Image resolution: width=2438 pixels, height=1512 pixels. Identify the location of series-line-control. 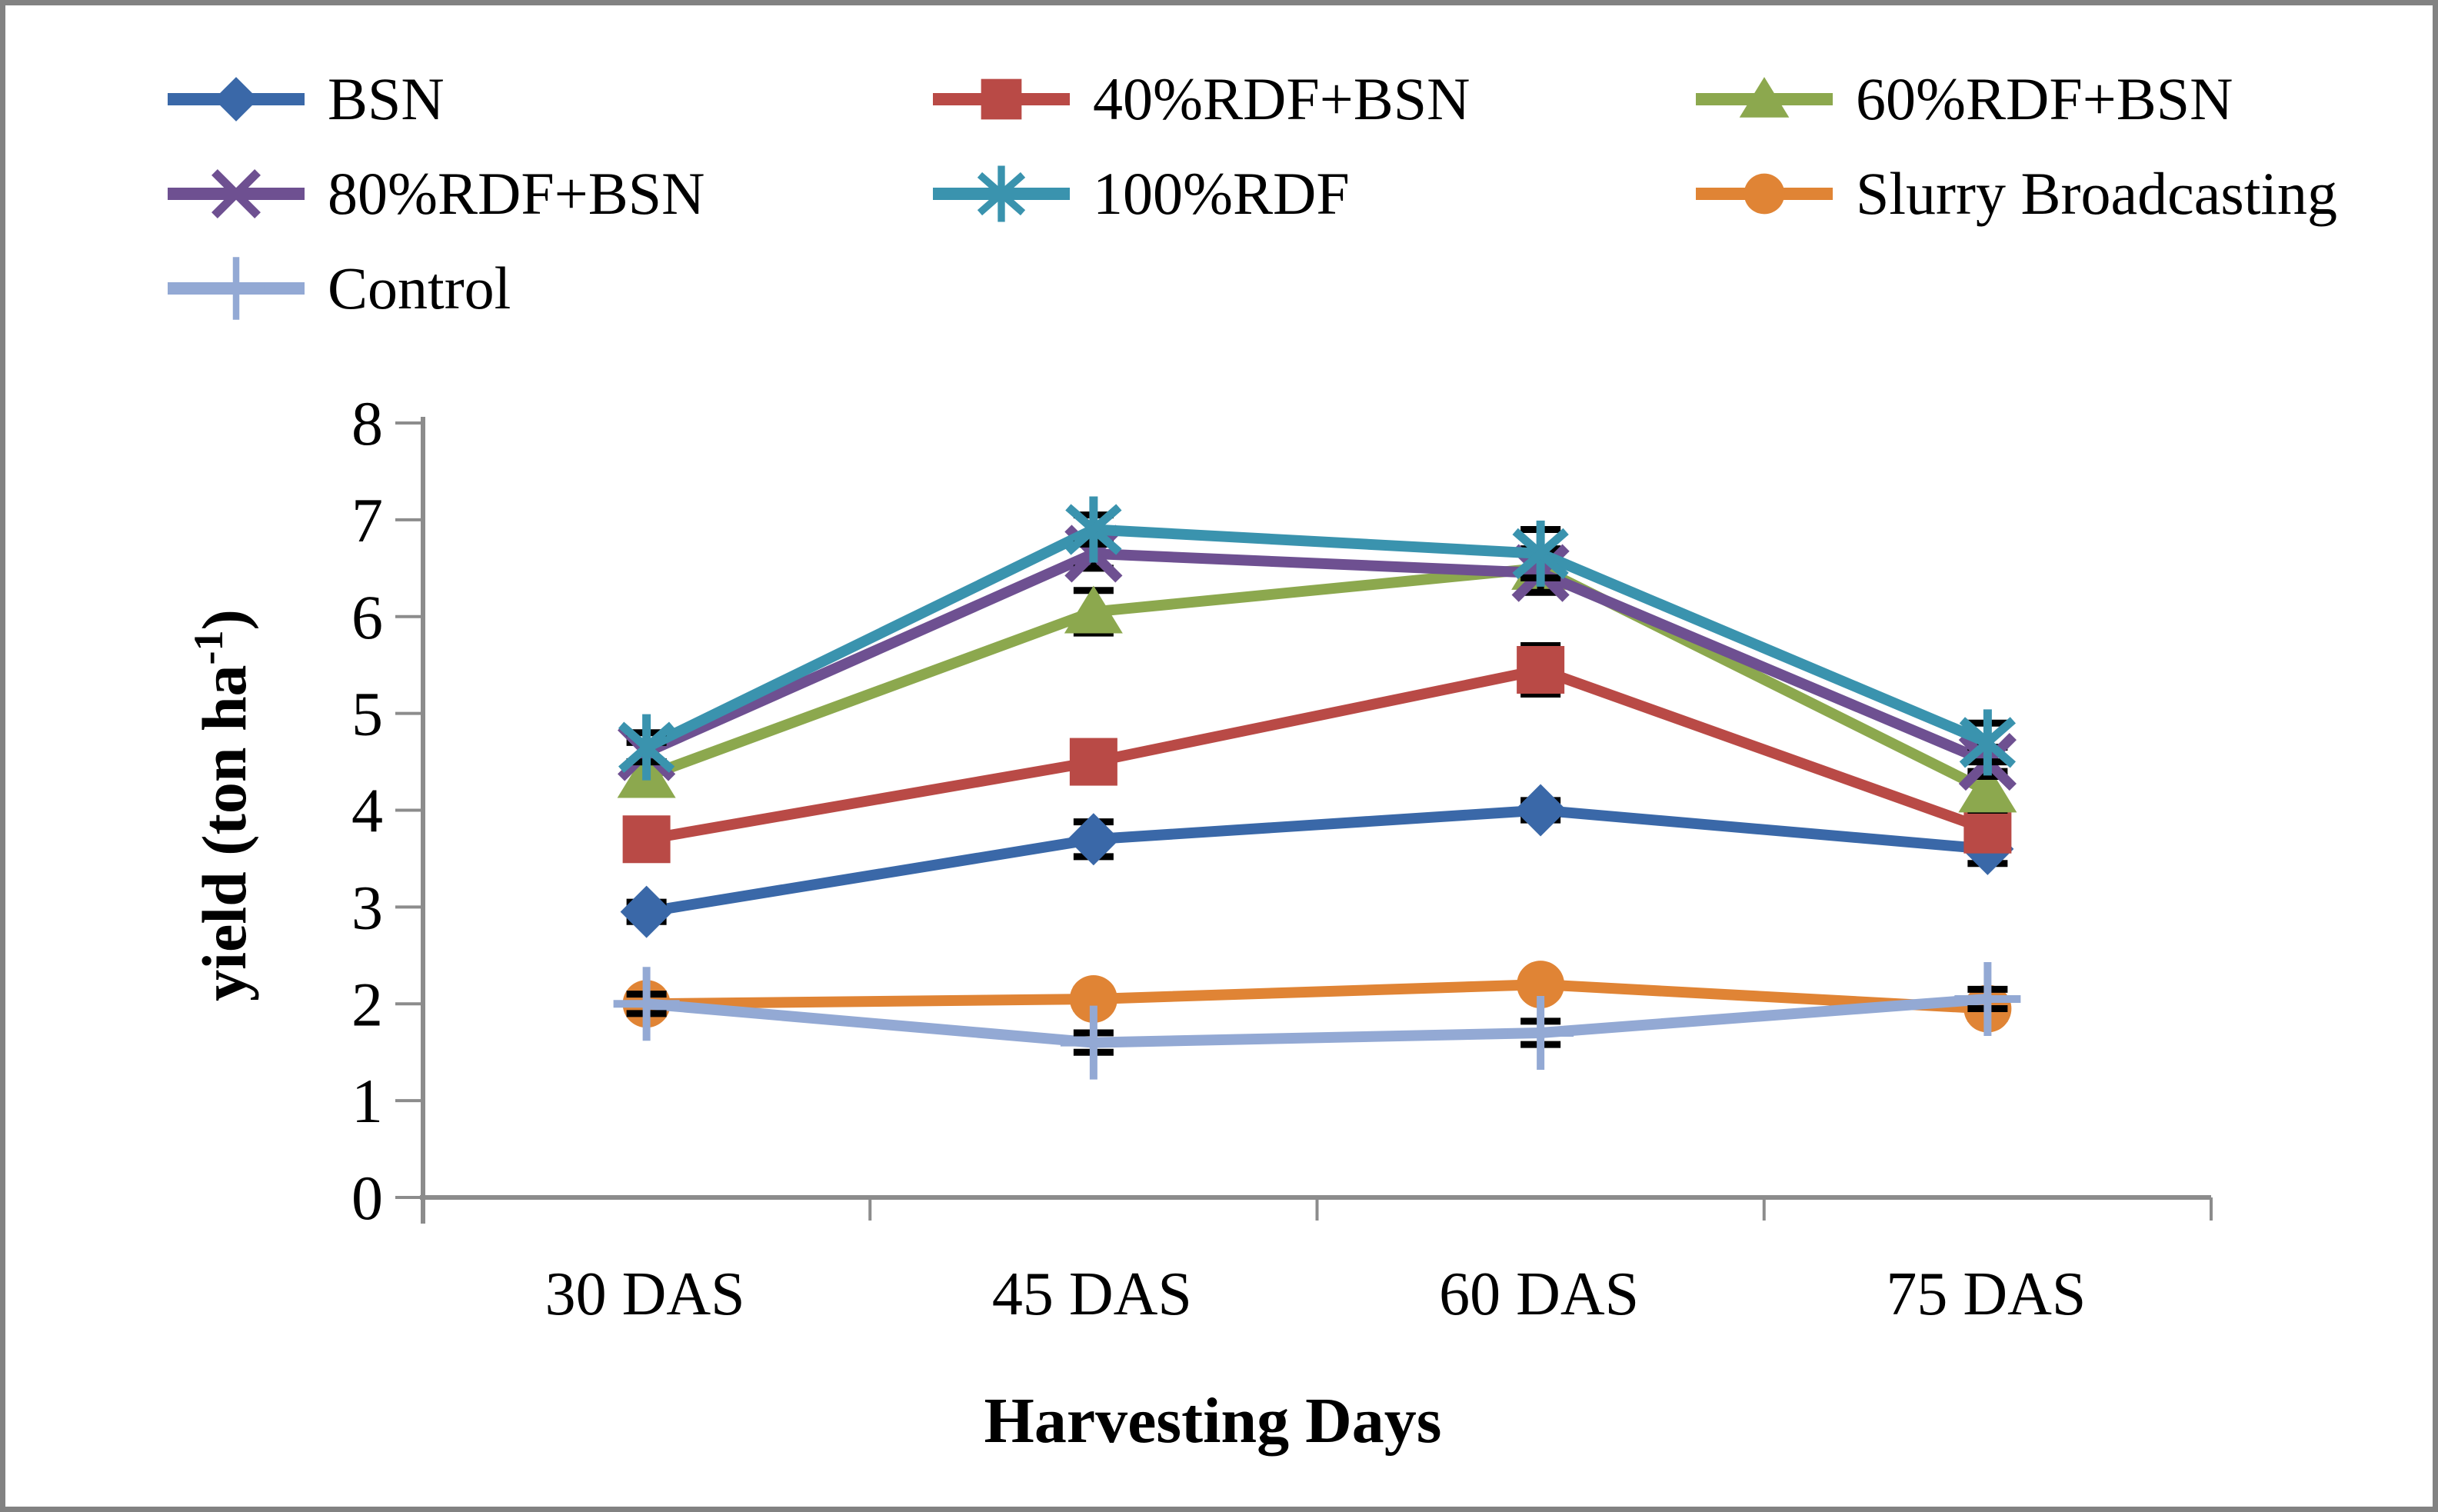
(1317, 1021).